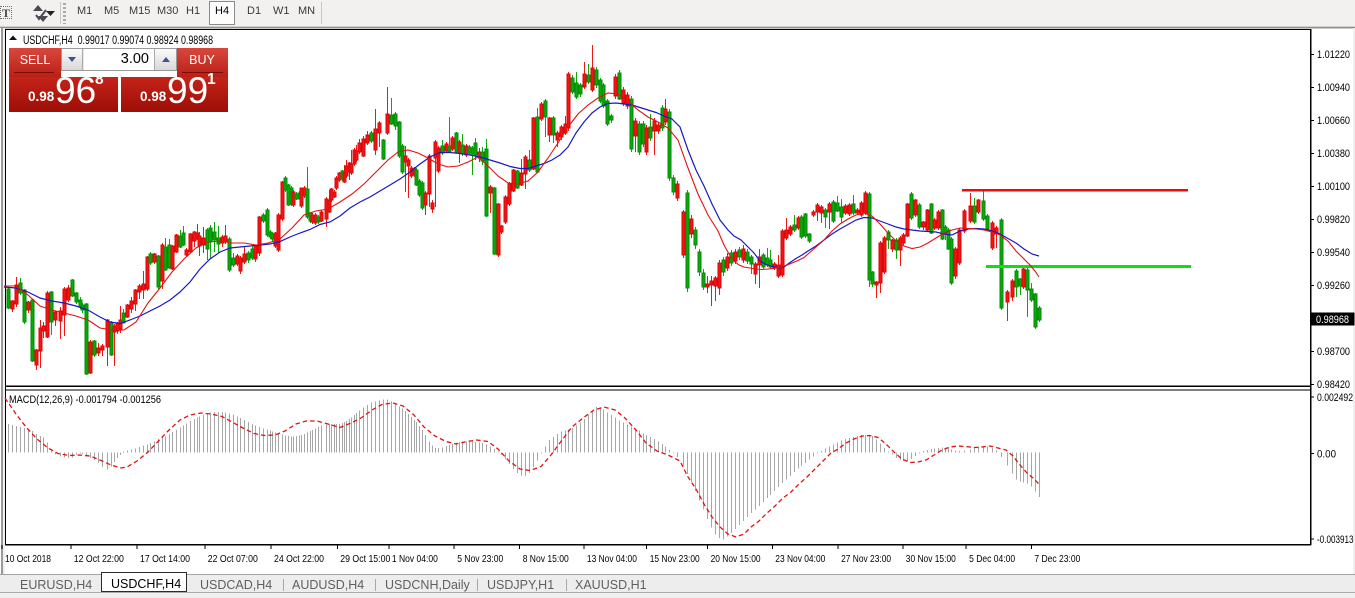 The height and width of the screenshot is (598, 1355). What do you see at coordinates (1333, 253) in the screenshot?
I see `svg-text: 0.99540` at bounding box center [1333, 253].